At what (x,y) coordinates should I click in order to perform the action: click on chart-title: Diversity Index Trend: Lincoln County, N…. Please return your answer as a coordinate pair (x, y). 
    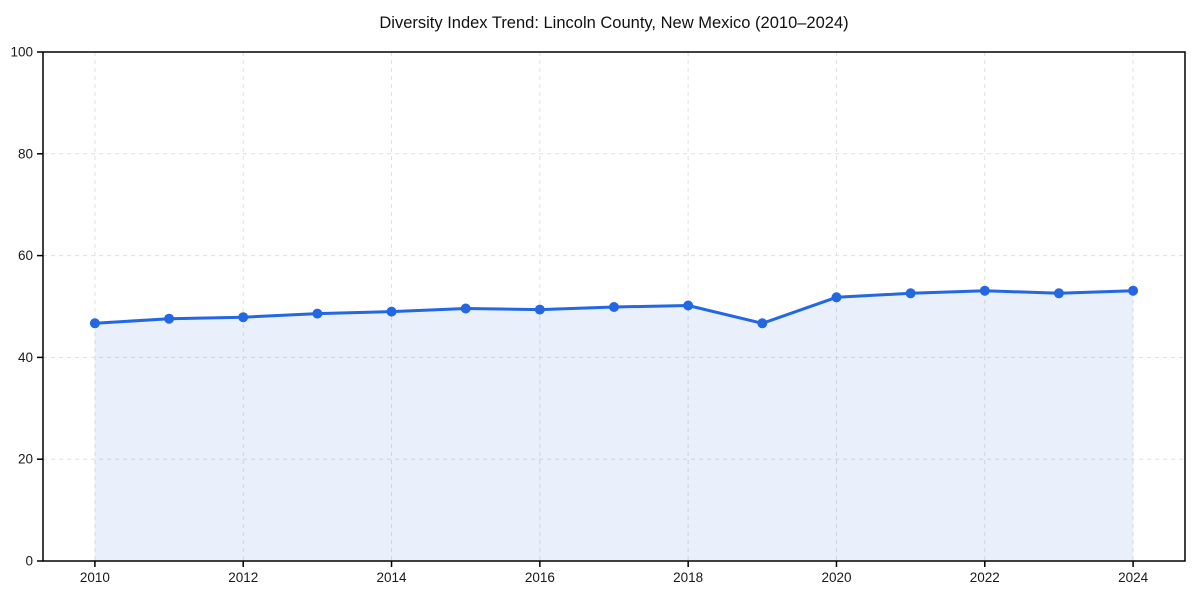
    Looking at the image, I should click on (614, 23).